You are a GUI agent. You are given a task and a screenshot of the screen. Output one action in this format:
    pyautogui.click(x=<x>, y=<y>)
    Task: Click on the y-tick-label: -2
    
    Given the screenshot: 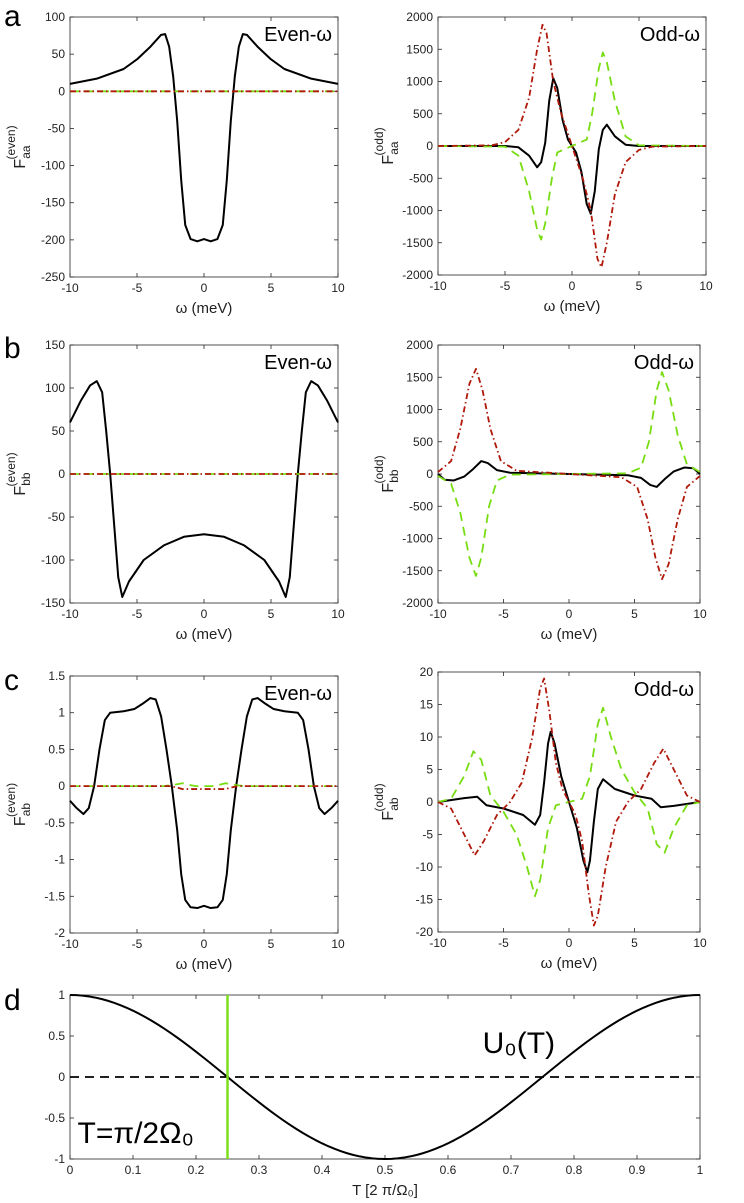 What is the action you would take?
    pyautogui.click(x=59, y=933)
    